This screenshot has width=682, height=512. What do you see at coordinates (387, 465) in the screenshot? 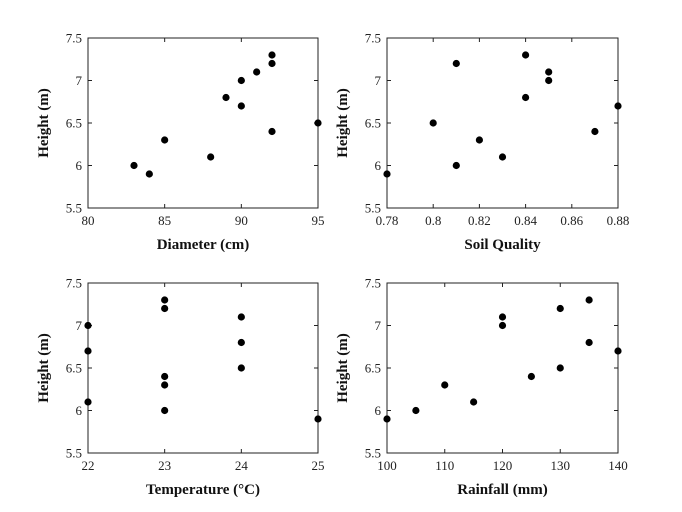
I see `x-tick-label: 100` at bounding box center [387, 465].